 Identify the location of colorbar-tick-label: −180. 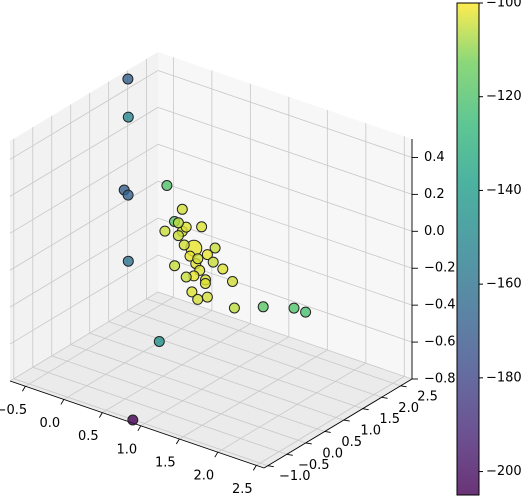
(504, 377).